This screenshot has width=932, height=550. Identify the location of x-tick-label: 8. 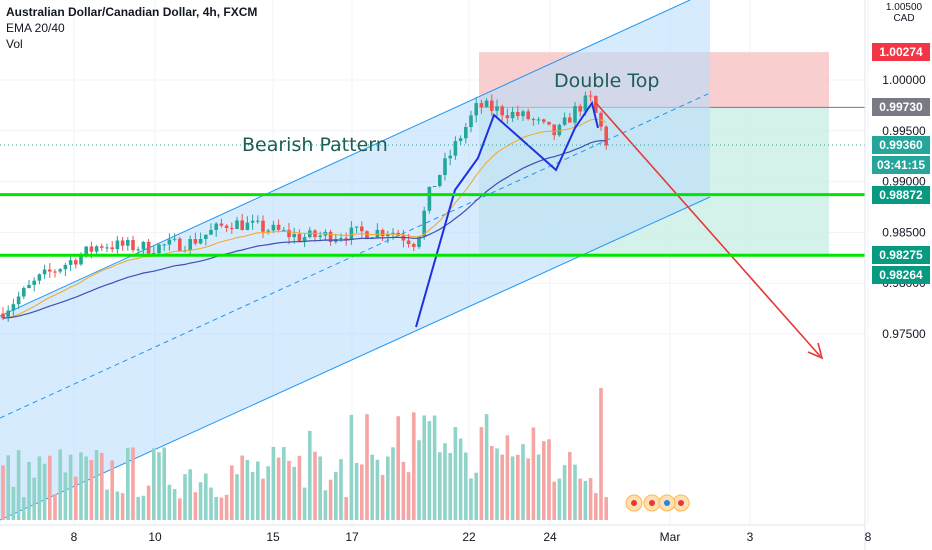
(868, 537).